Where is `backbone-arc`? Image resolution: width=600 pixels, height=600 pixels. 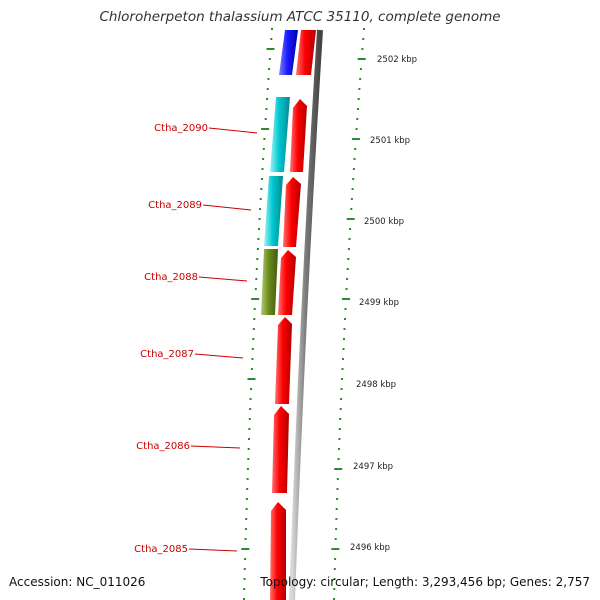
backbone-arc is located at coordinates (306, 314).